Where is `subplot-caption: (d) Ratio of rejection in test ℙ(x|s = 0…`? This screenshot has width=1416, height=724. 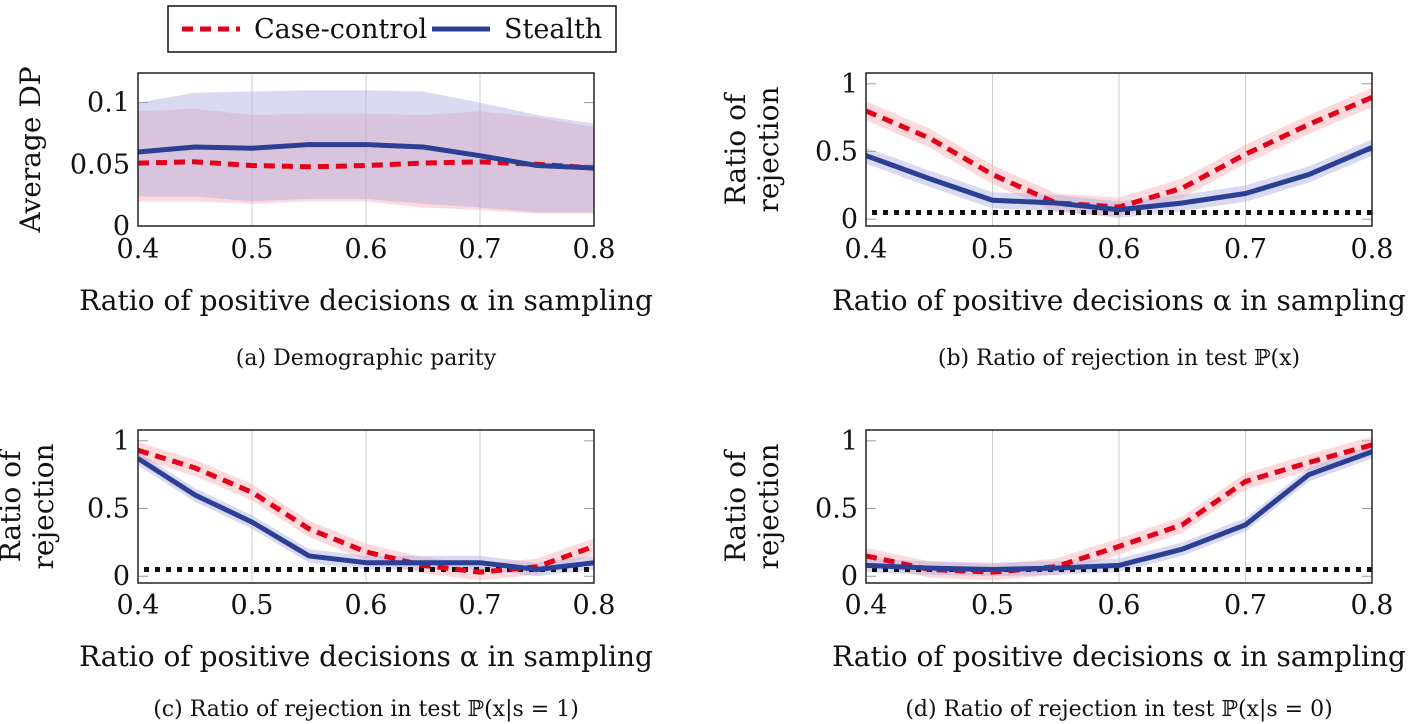 subplot-caption: (d) Ratio of rejection in test ℙ(x|s = 0… is located at coordinates (1118, 709).